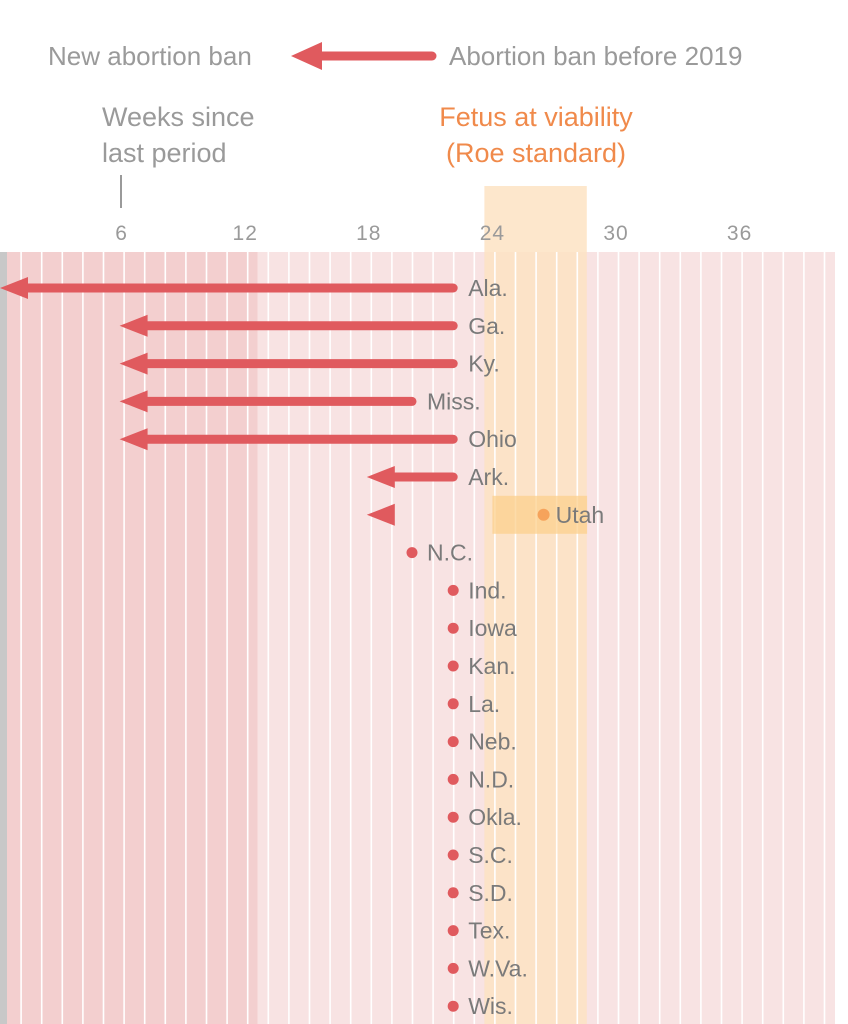  I want to click on viability-label-line2: (Roe standard), so click(536, 153).